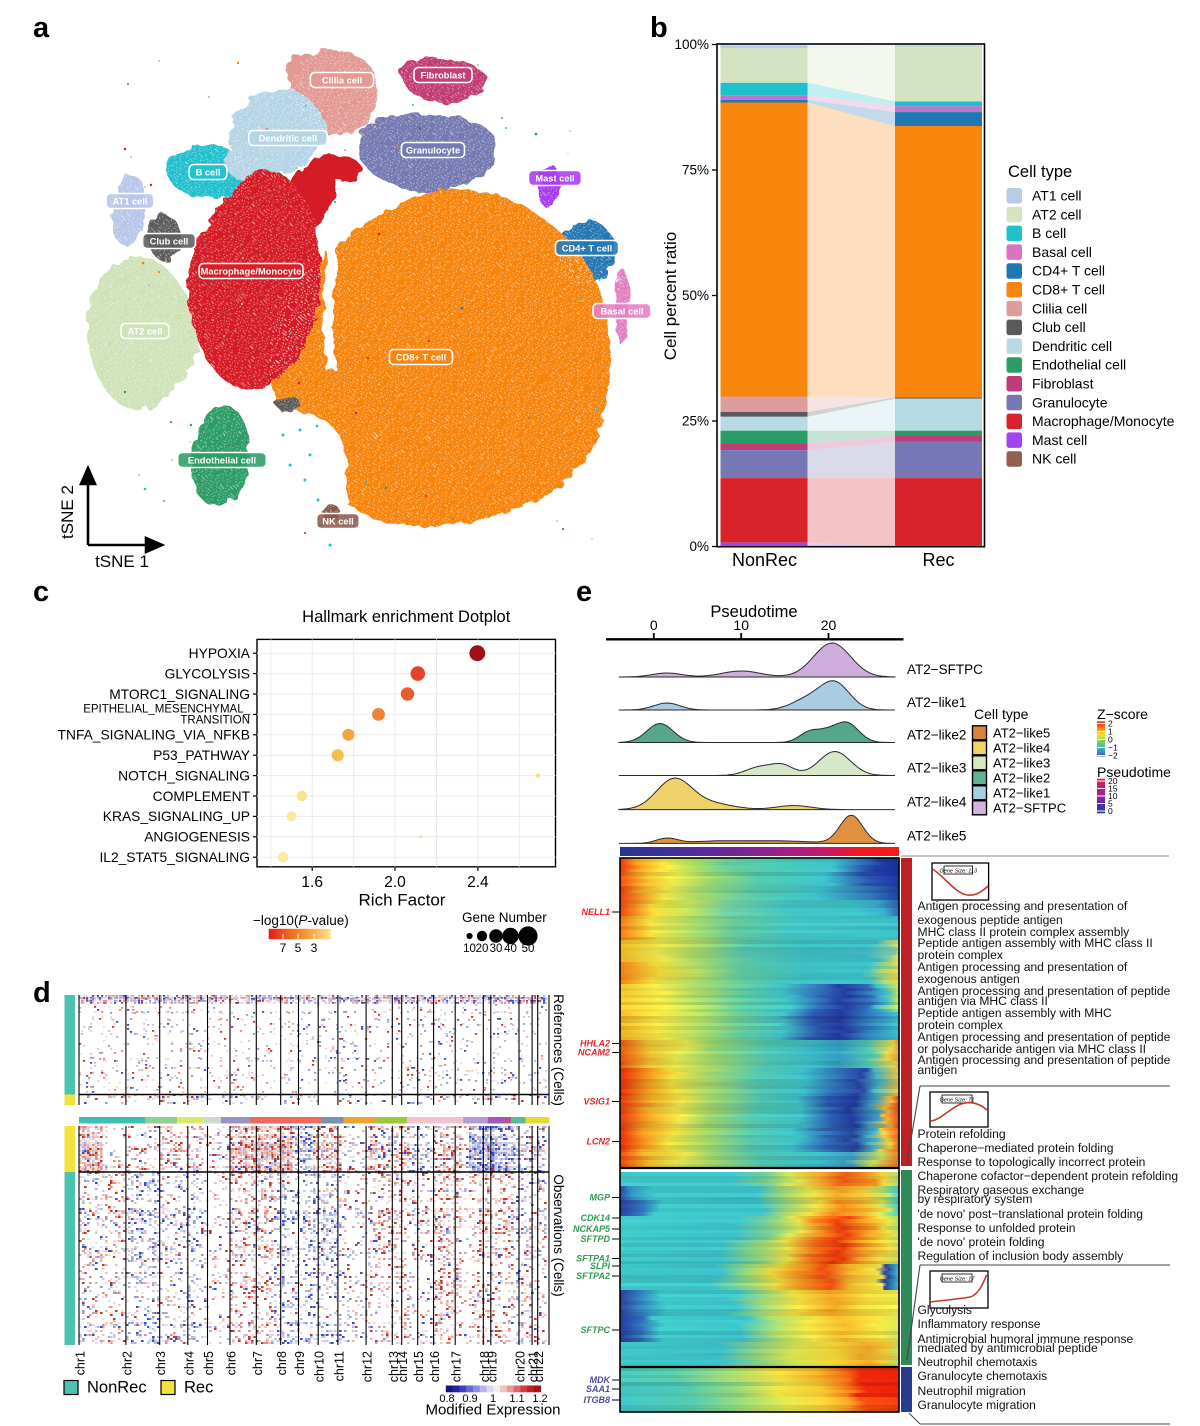 This screenshot has width=1200, height=1426. What do you see at coordinates (510, 949) in the screenshot?
I see `svg-text: 40` at bounding box center [510, 949].